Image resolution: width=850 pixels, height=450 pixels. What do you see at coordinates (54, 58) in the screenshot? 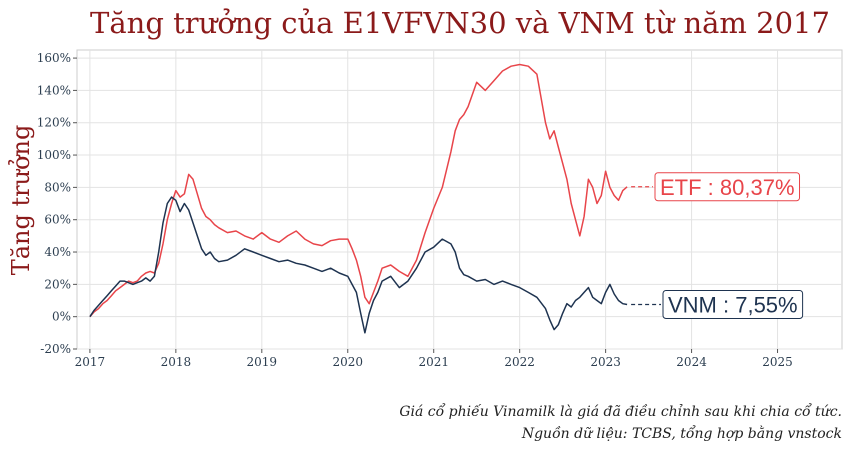
I see `y-tick-label: 160%` at bounding box center [54, 58].